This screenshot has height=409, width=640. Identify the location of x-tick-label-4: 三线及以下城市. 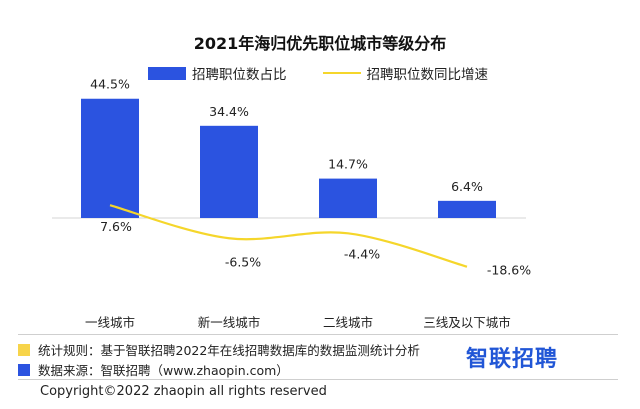
(467, 322).